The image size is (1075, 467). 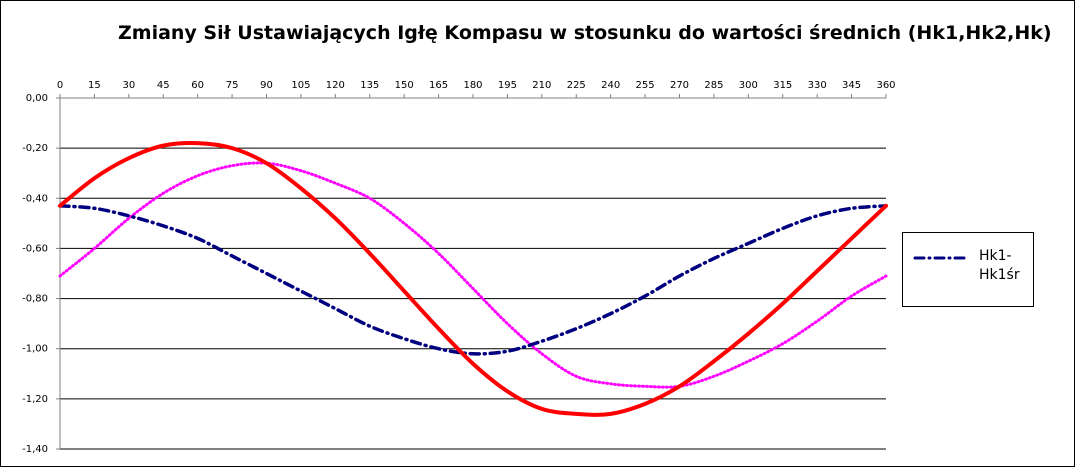 What do you see at coordinates (35, 198) in the screenshot?
I see `y-tick-label-2: -0,40` at bounding box center [35, 198].